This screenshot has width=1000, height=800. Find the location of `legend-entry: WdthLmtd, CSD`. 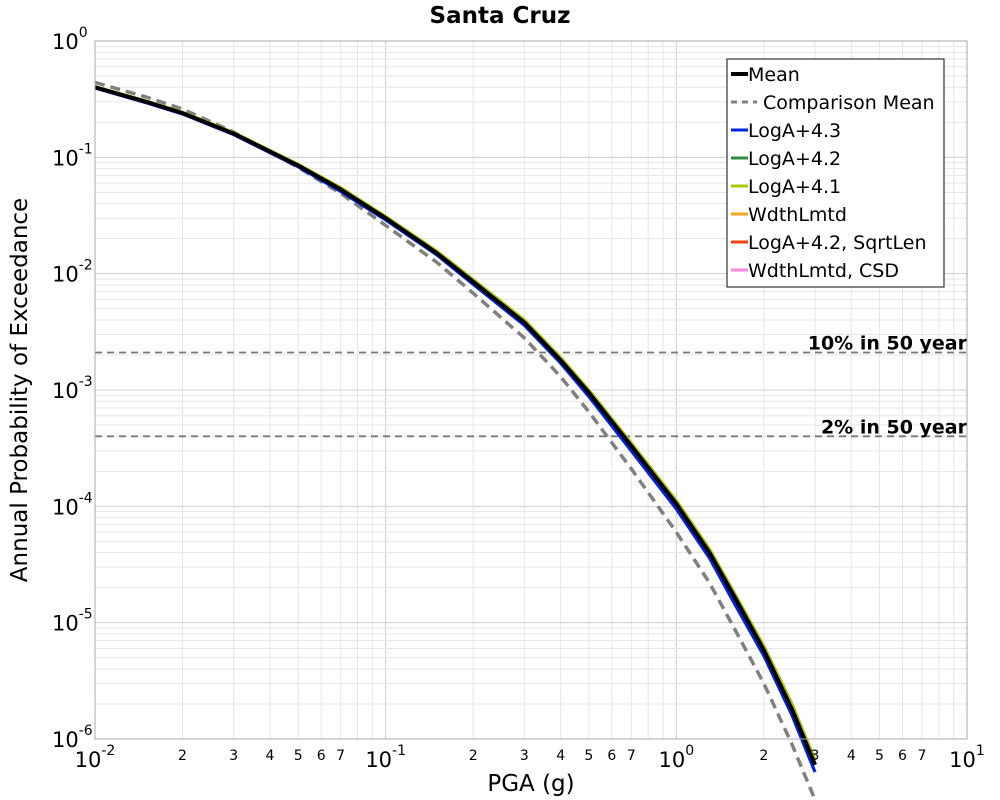

legend-entry: WdthLmtd, CSD is located at coordinates (823, 271).